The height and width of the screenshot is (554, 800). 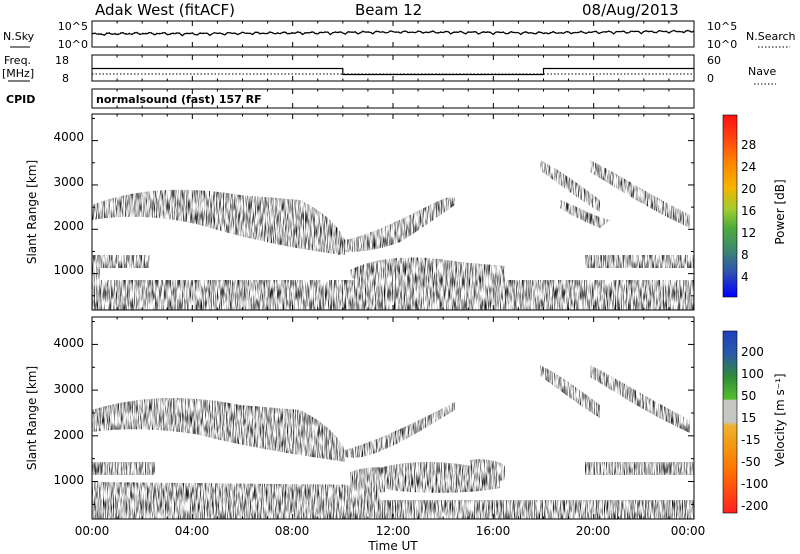 I want to click on power-region-right-red, so click(x=371, y=239).